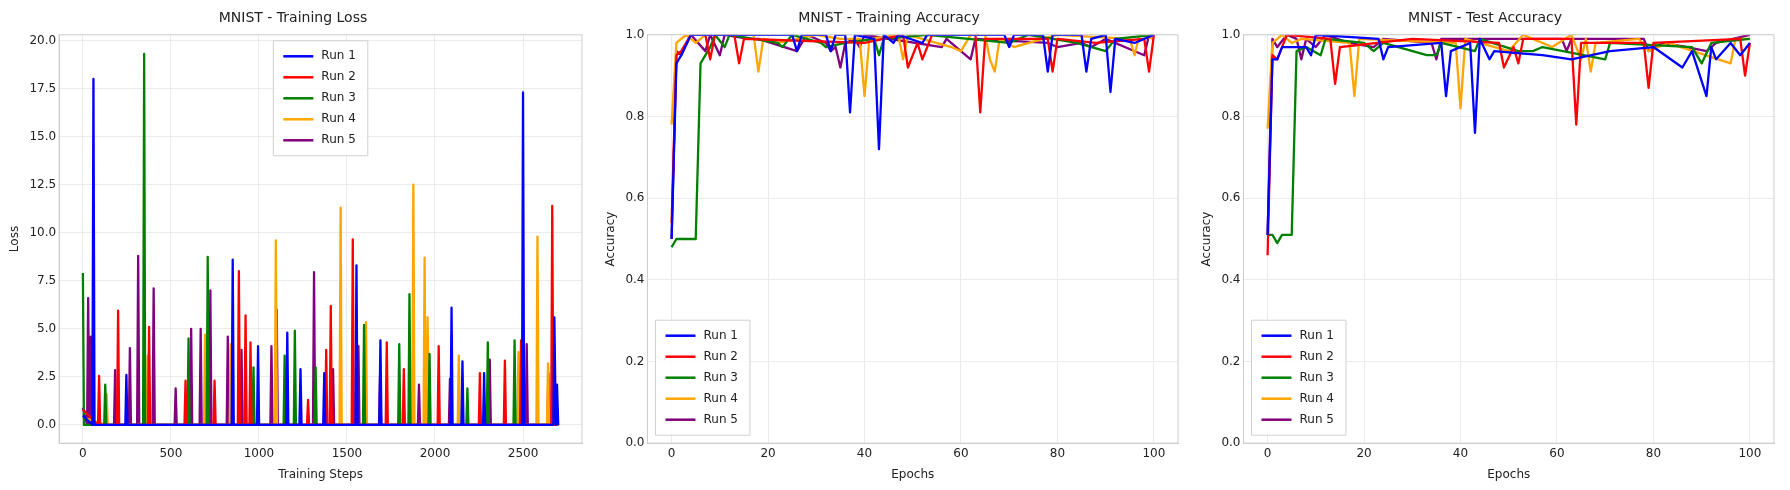 This screenshot has width=1790, height=490. Describe the element at coordinates (293, 17) in the screenshot. I see `chart-title: MNIST - Training Loss` at that location.